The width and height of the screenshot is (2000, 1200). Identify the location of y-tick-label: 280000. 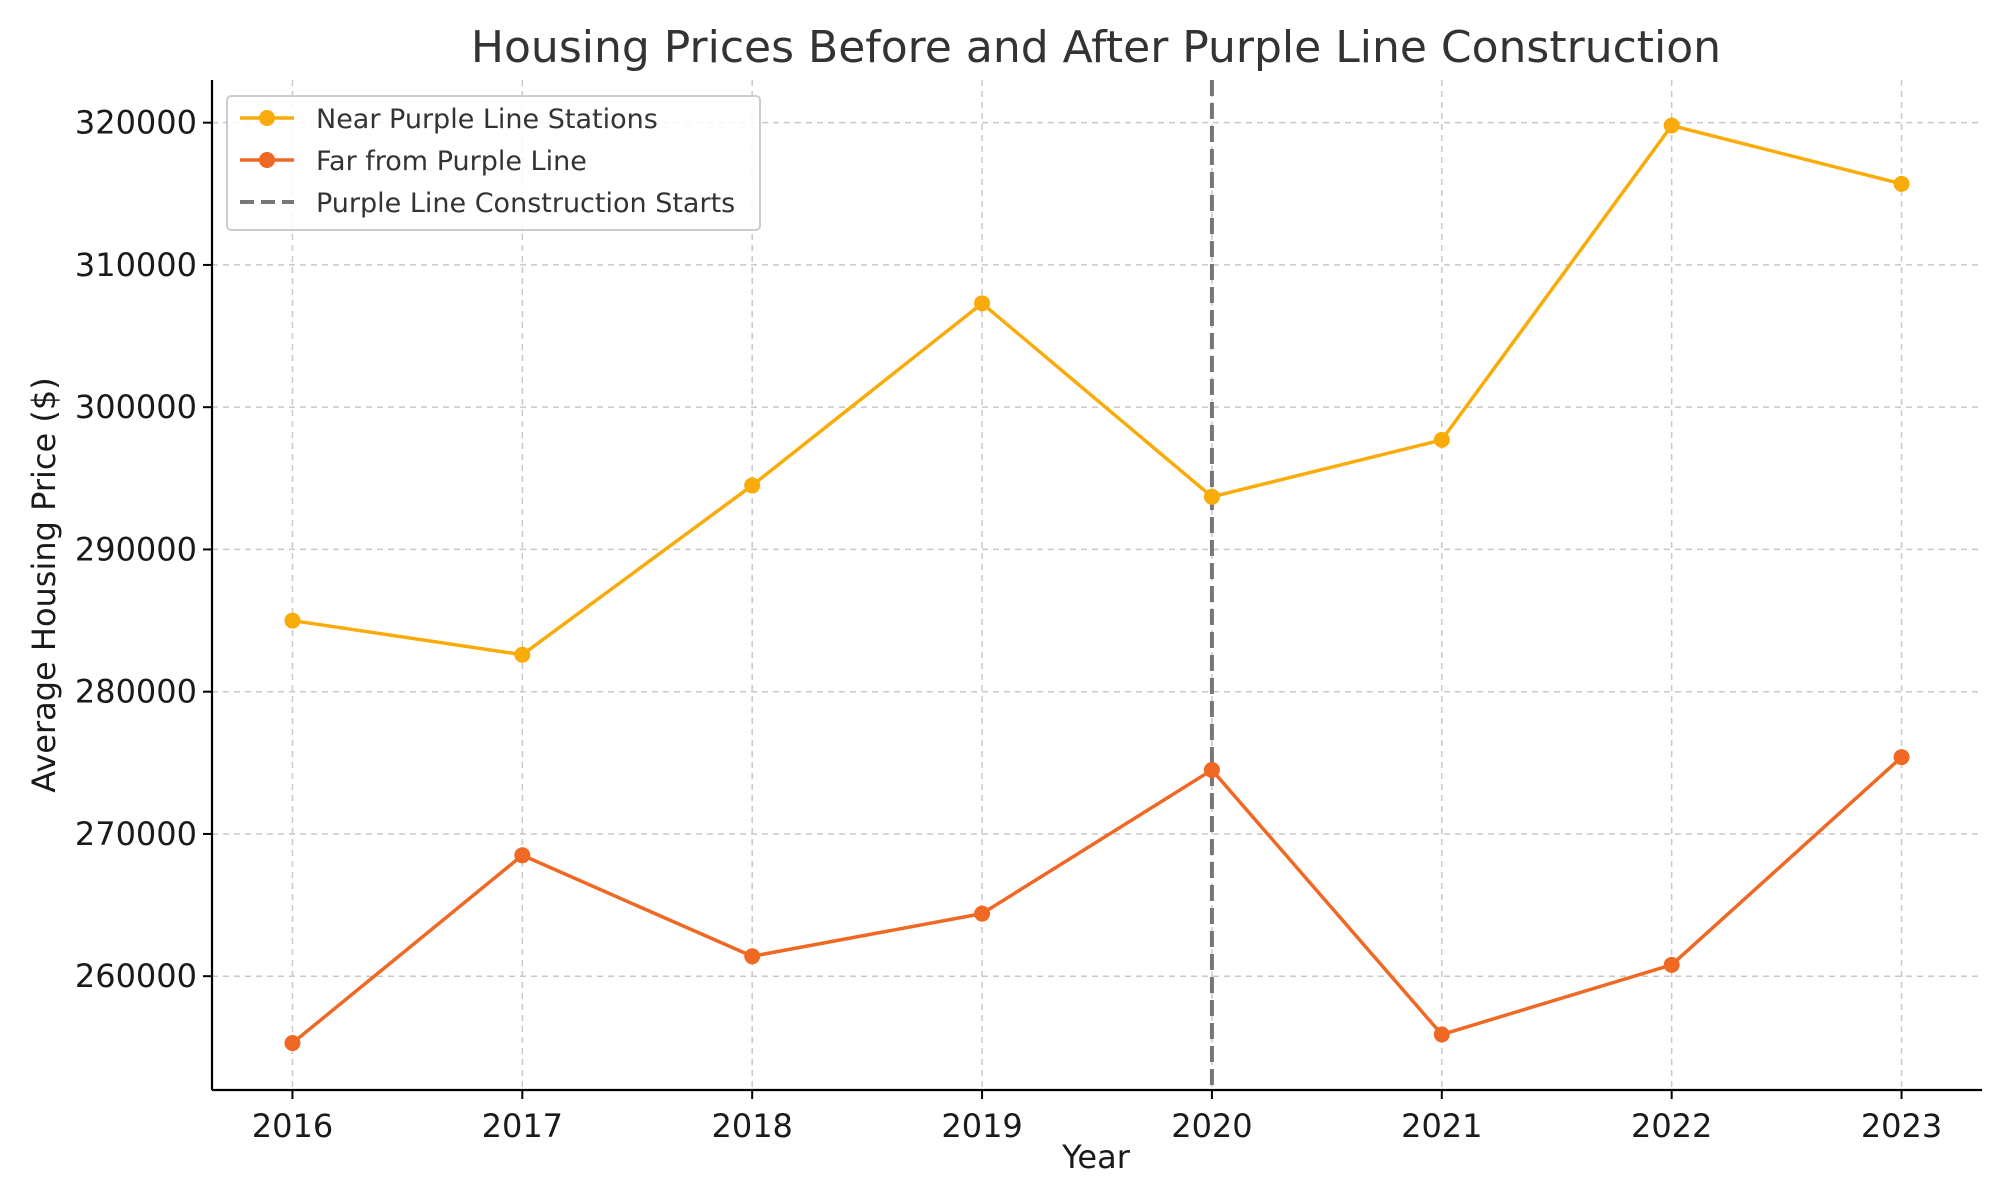
(136, 692).